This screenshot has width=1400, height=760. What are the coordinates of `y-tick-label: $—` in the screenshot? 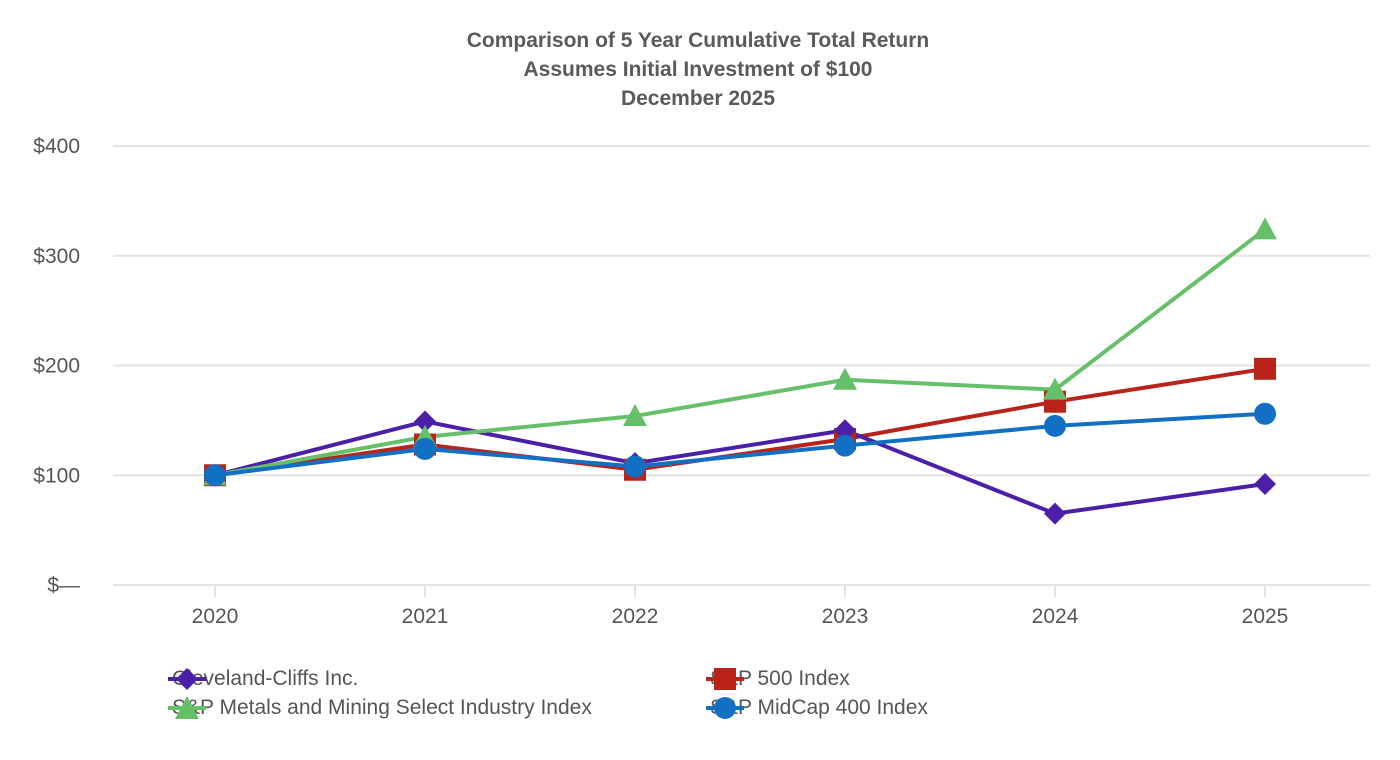 It's located at (63, 585).